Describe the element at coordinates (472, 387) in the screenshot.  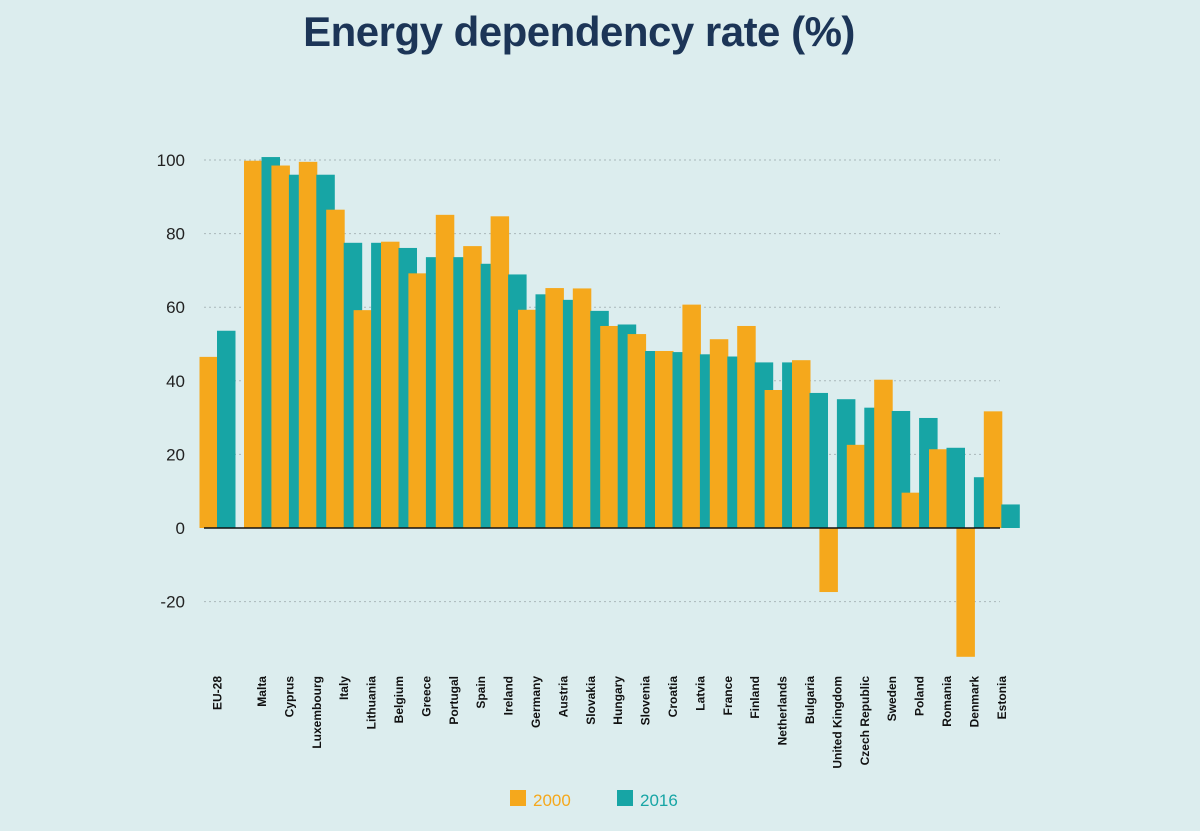
I see `bar-2000-spain` at that location.